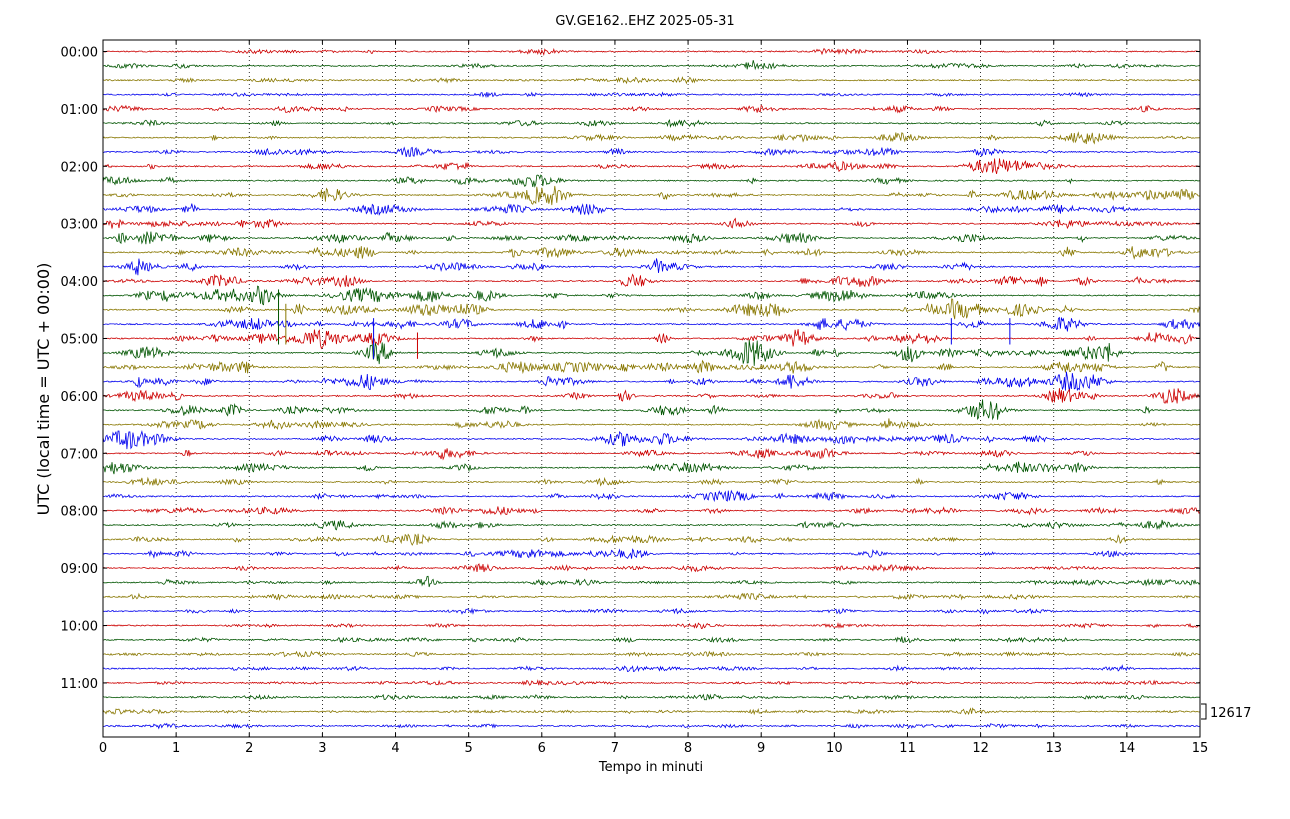 The height and width of the screenshot is (819, 1290). What do you see at coordinates (615, 748) in the screenshot?
I see `x-tick-label: 7` at bounding box center [615, 748].